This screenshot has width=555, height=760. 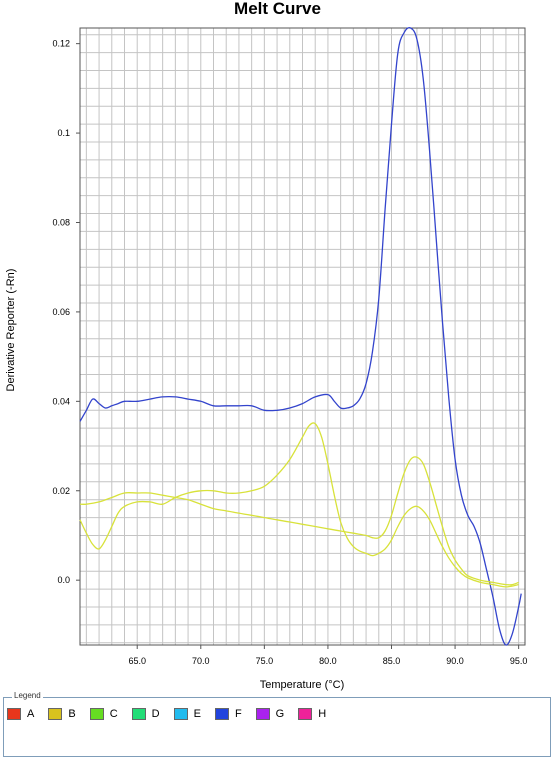 I want to click on legend-item-label: H, so click(x=322, y=714).